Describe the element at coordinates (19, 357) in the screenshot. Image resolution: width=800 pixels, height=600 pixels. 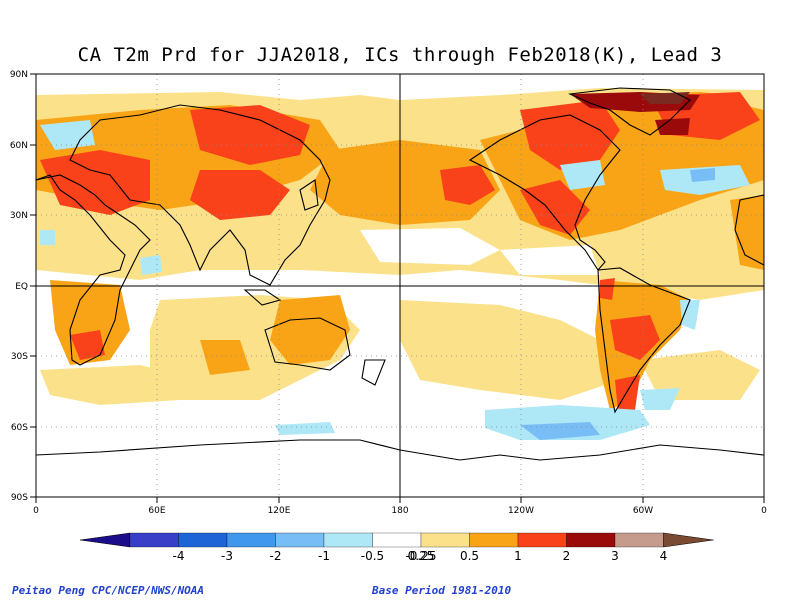
I see `lat-label: 30S` at that location.